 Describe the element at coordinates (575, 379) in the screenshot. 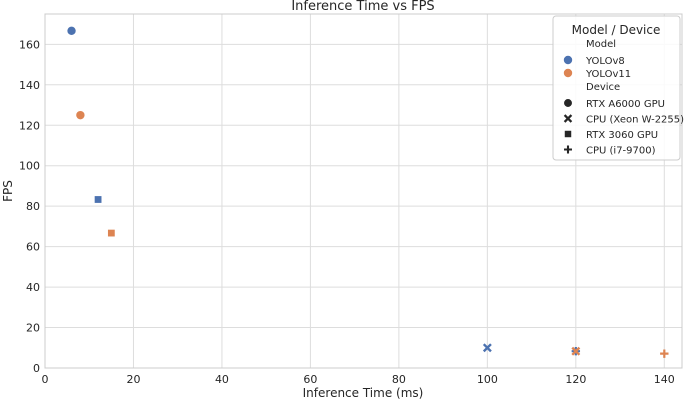

I see `x-tick-label: 120` at that location.